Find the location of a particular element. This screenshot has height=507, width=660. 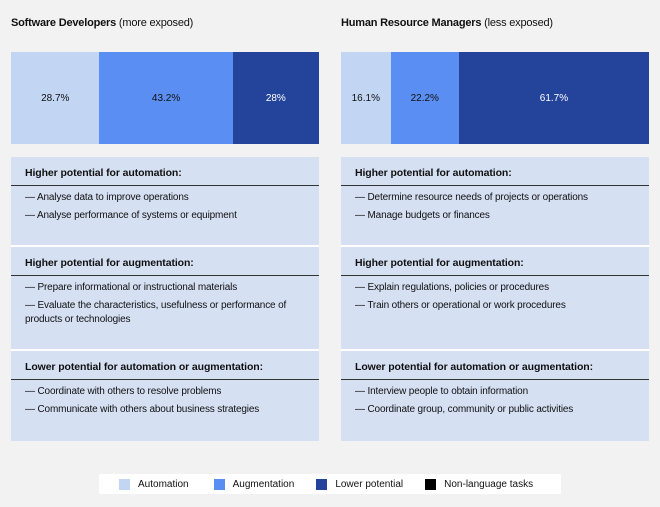

stacked-bar: 16.1% 22.2% 61.7% is located at coordinates (495, 98).